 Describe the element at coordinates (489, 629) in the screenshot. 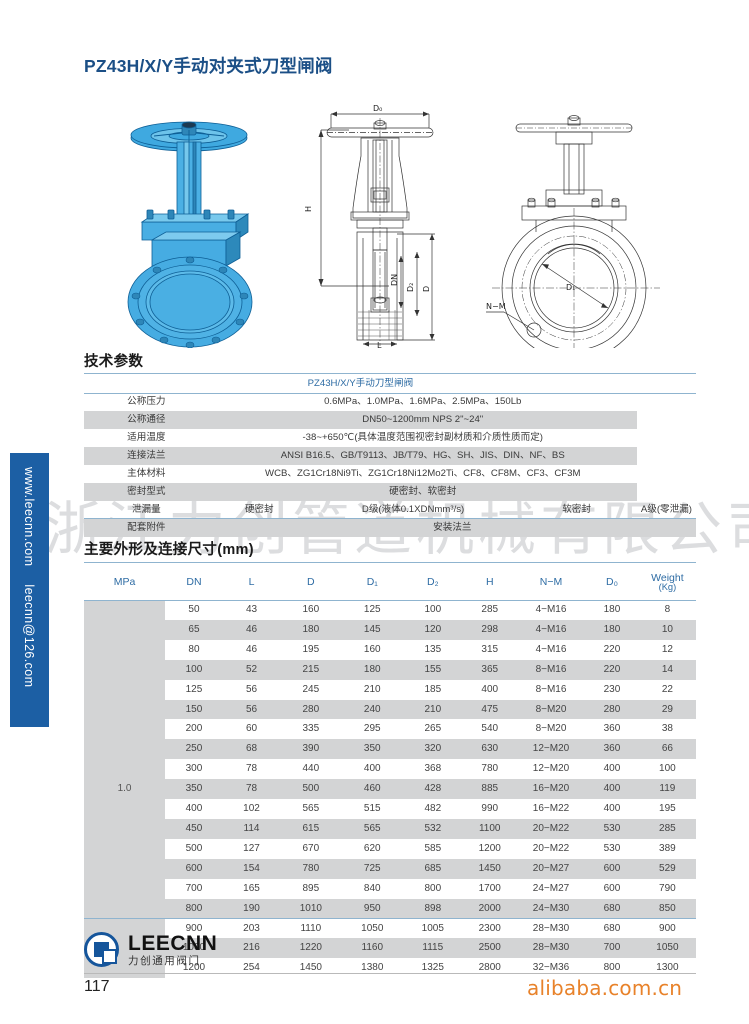

I see `cell-h: 298` at that location.